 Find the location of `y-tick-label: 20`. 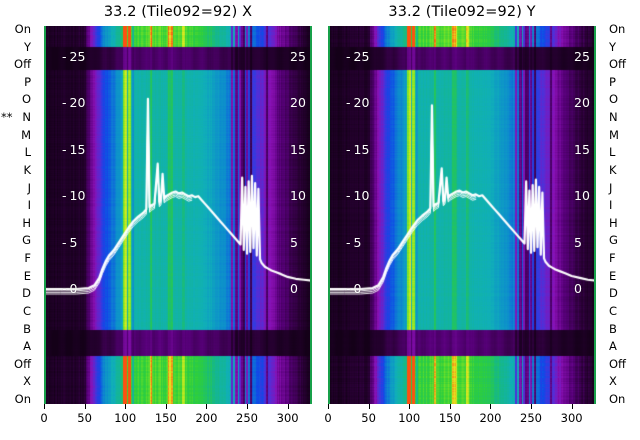

y-tick-label: 20 is located at coordinates (582, 103).